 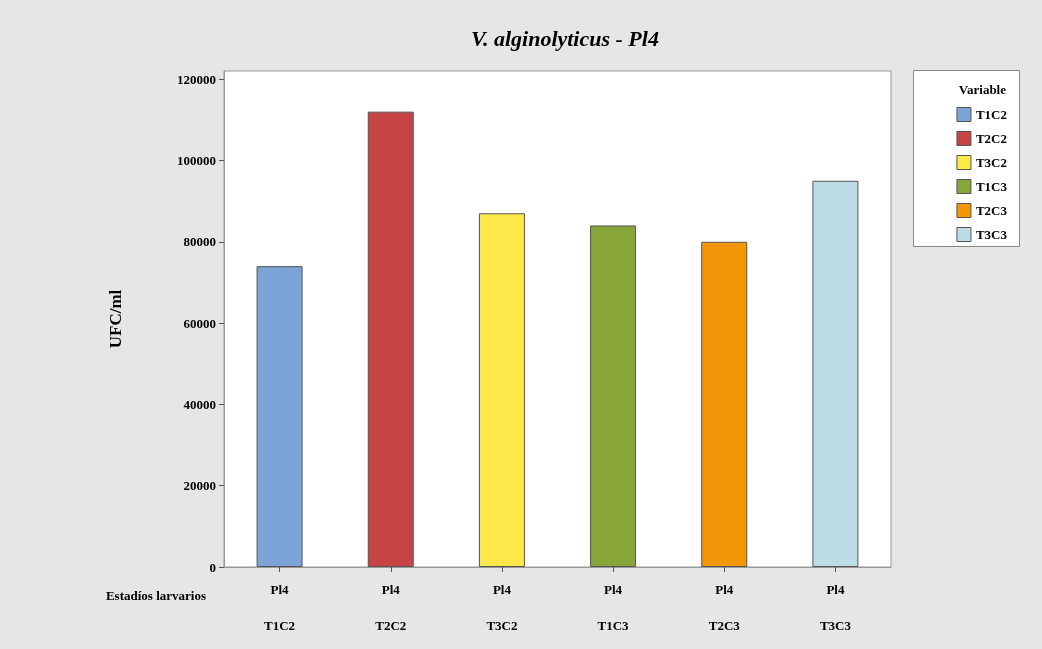 What do you see at coordinates (115, 319) in the screenshot?
I see `y-axis-title: UFC/ml` at bounding box center [115, 319].